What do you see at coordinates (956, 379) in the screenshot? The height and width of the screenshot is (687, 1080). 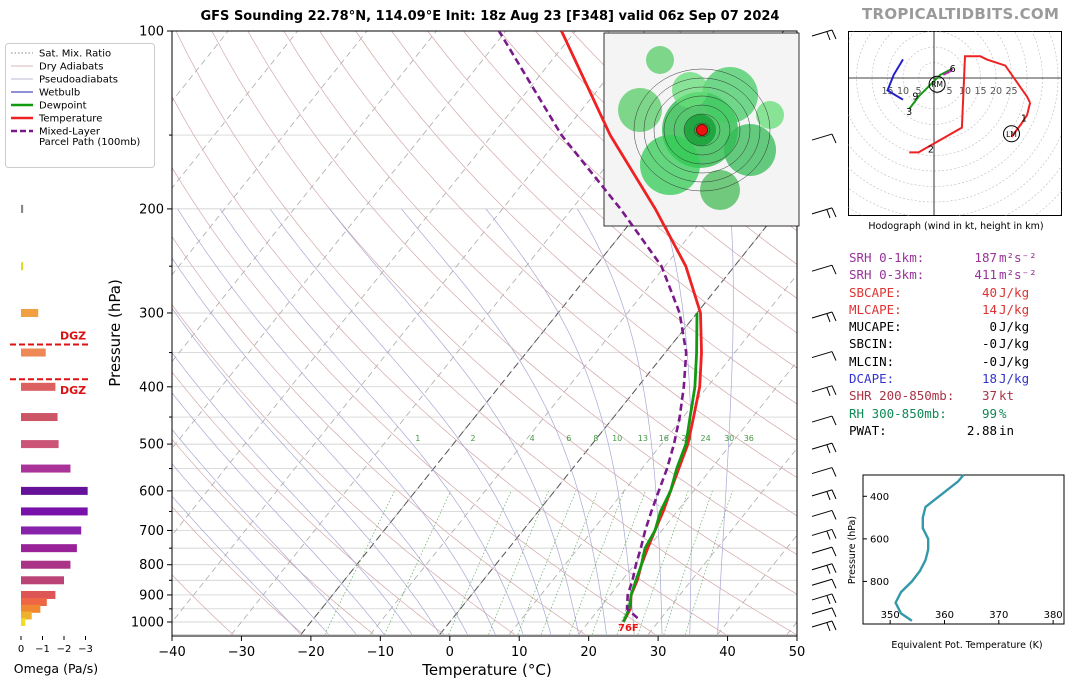 I see `param-row: DCAPE: 18 J/kg` at bounding box center [956, 379].